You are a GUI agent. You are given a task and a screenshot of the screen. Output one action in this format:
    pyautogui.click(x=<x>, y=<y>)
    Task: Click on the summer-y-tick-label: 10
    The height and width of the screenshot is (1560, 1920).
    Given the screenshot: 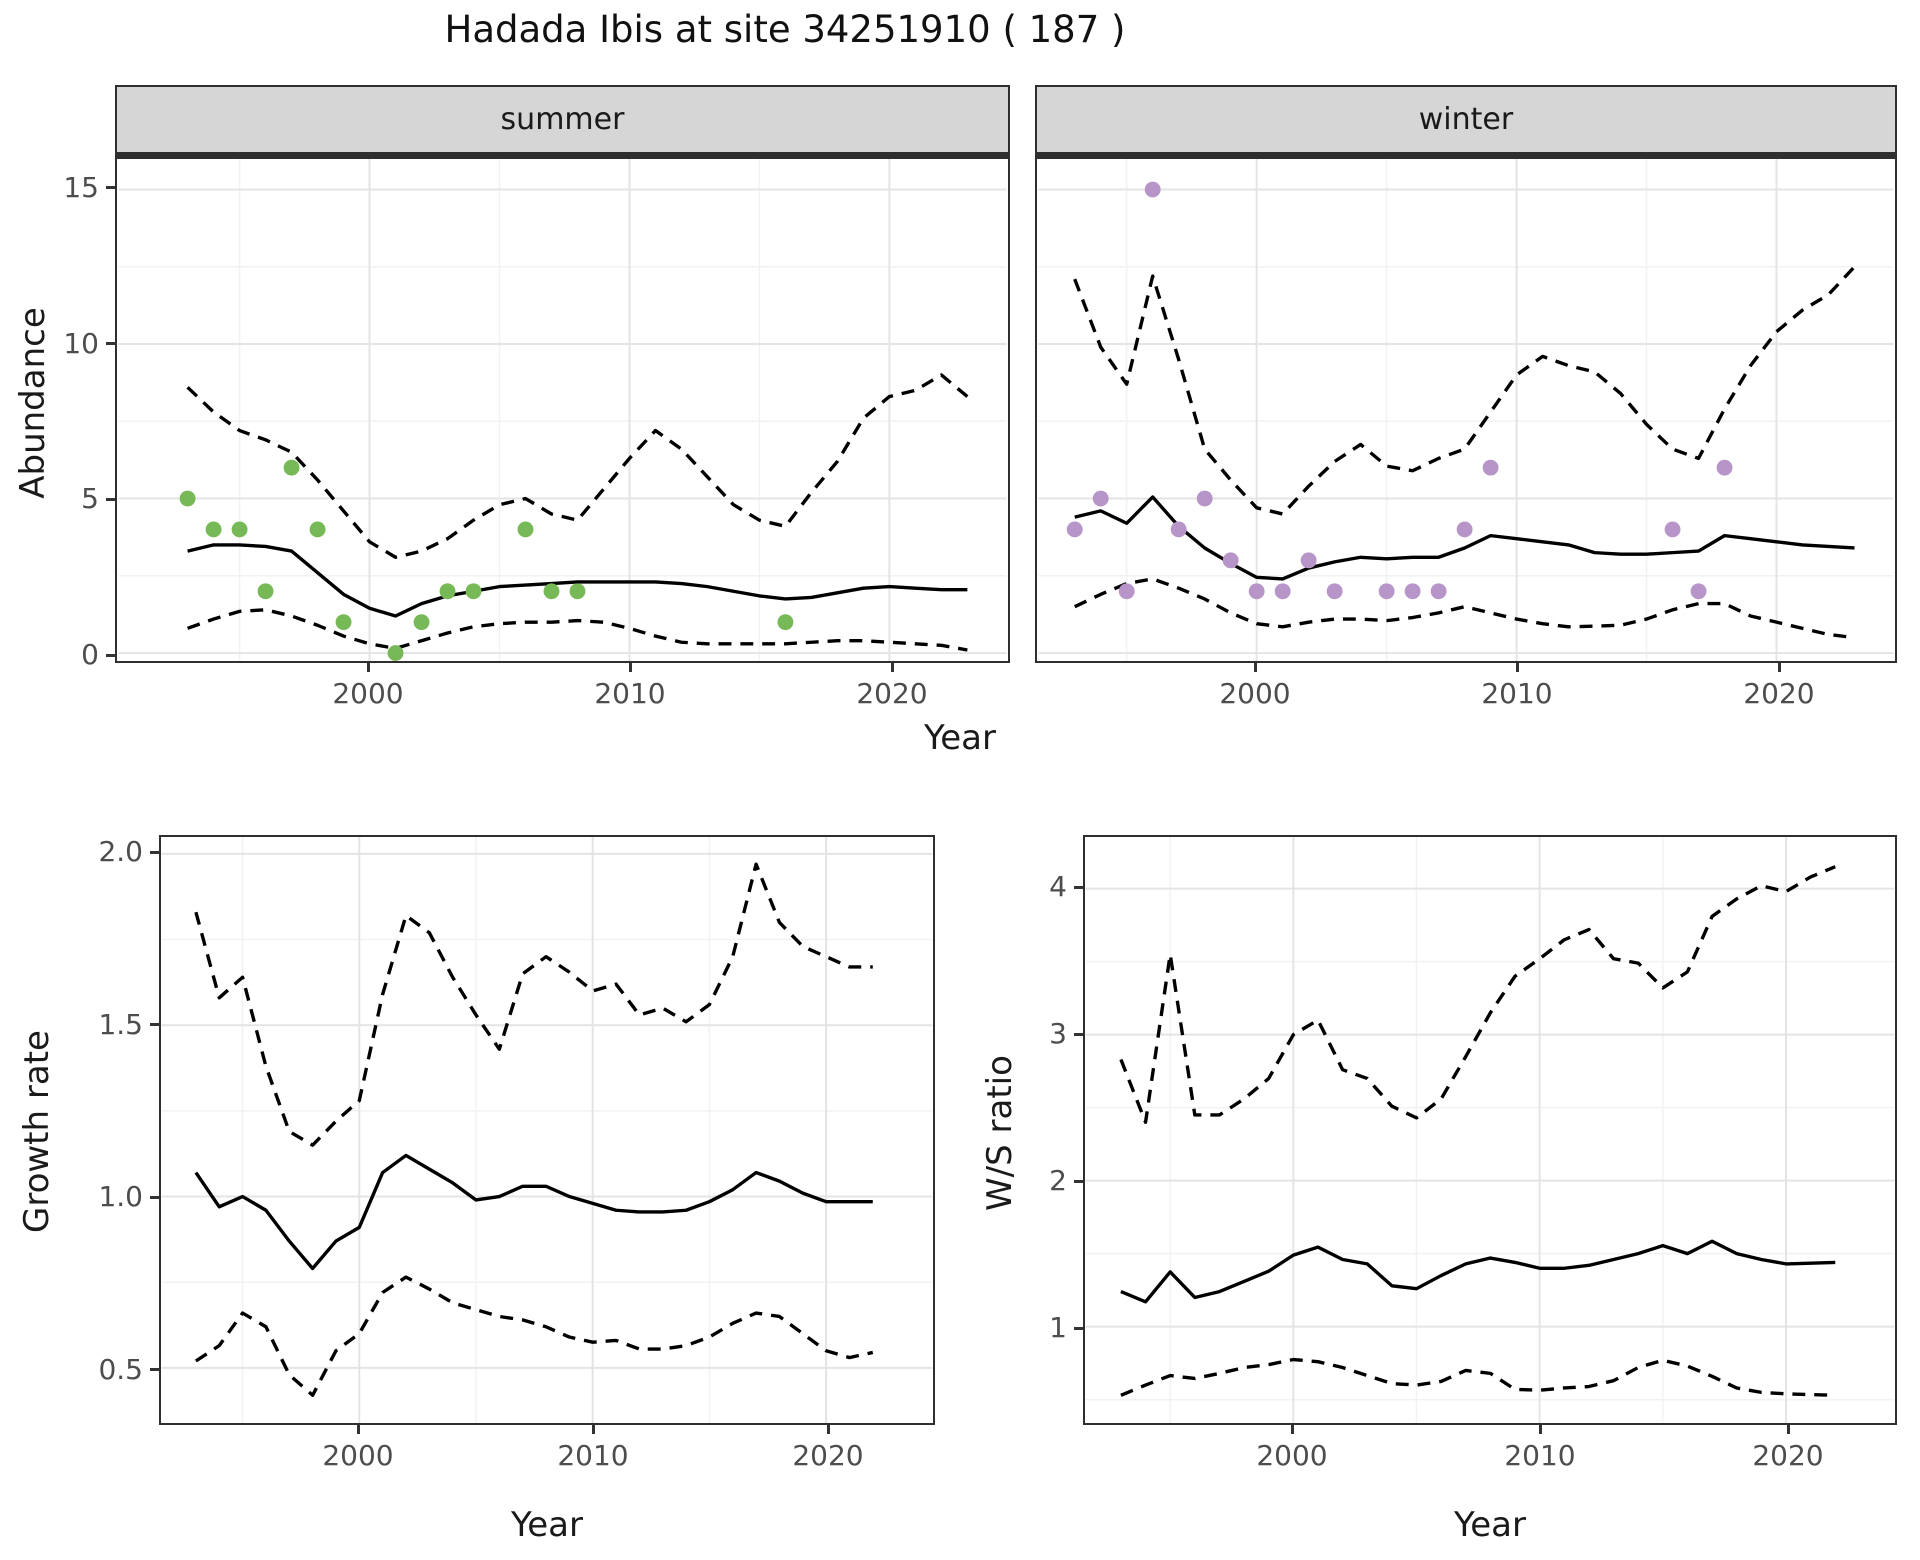 What is the action you would take?
    pyautogui.click(x=81, y=343)
    